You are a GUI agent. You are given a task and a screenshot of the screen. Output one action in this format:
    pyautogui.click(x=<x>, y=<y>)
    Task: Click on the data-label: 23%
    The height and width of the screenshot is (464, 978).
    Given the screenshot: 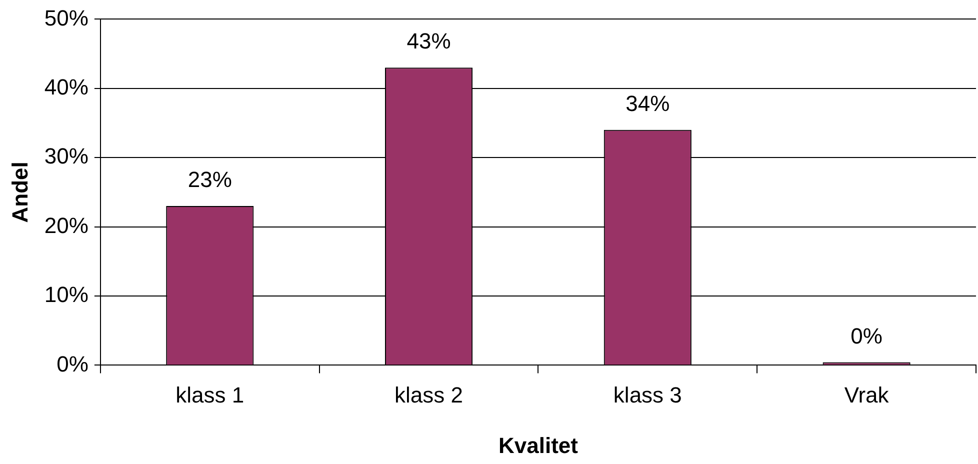 What is the action you would take?
    pyautogui.click(x=210, y=179)
    